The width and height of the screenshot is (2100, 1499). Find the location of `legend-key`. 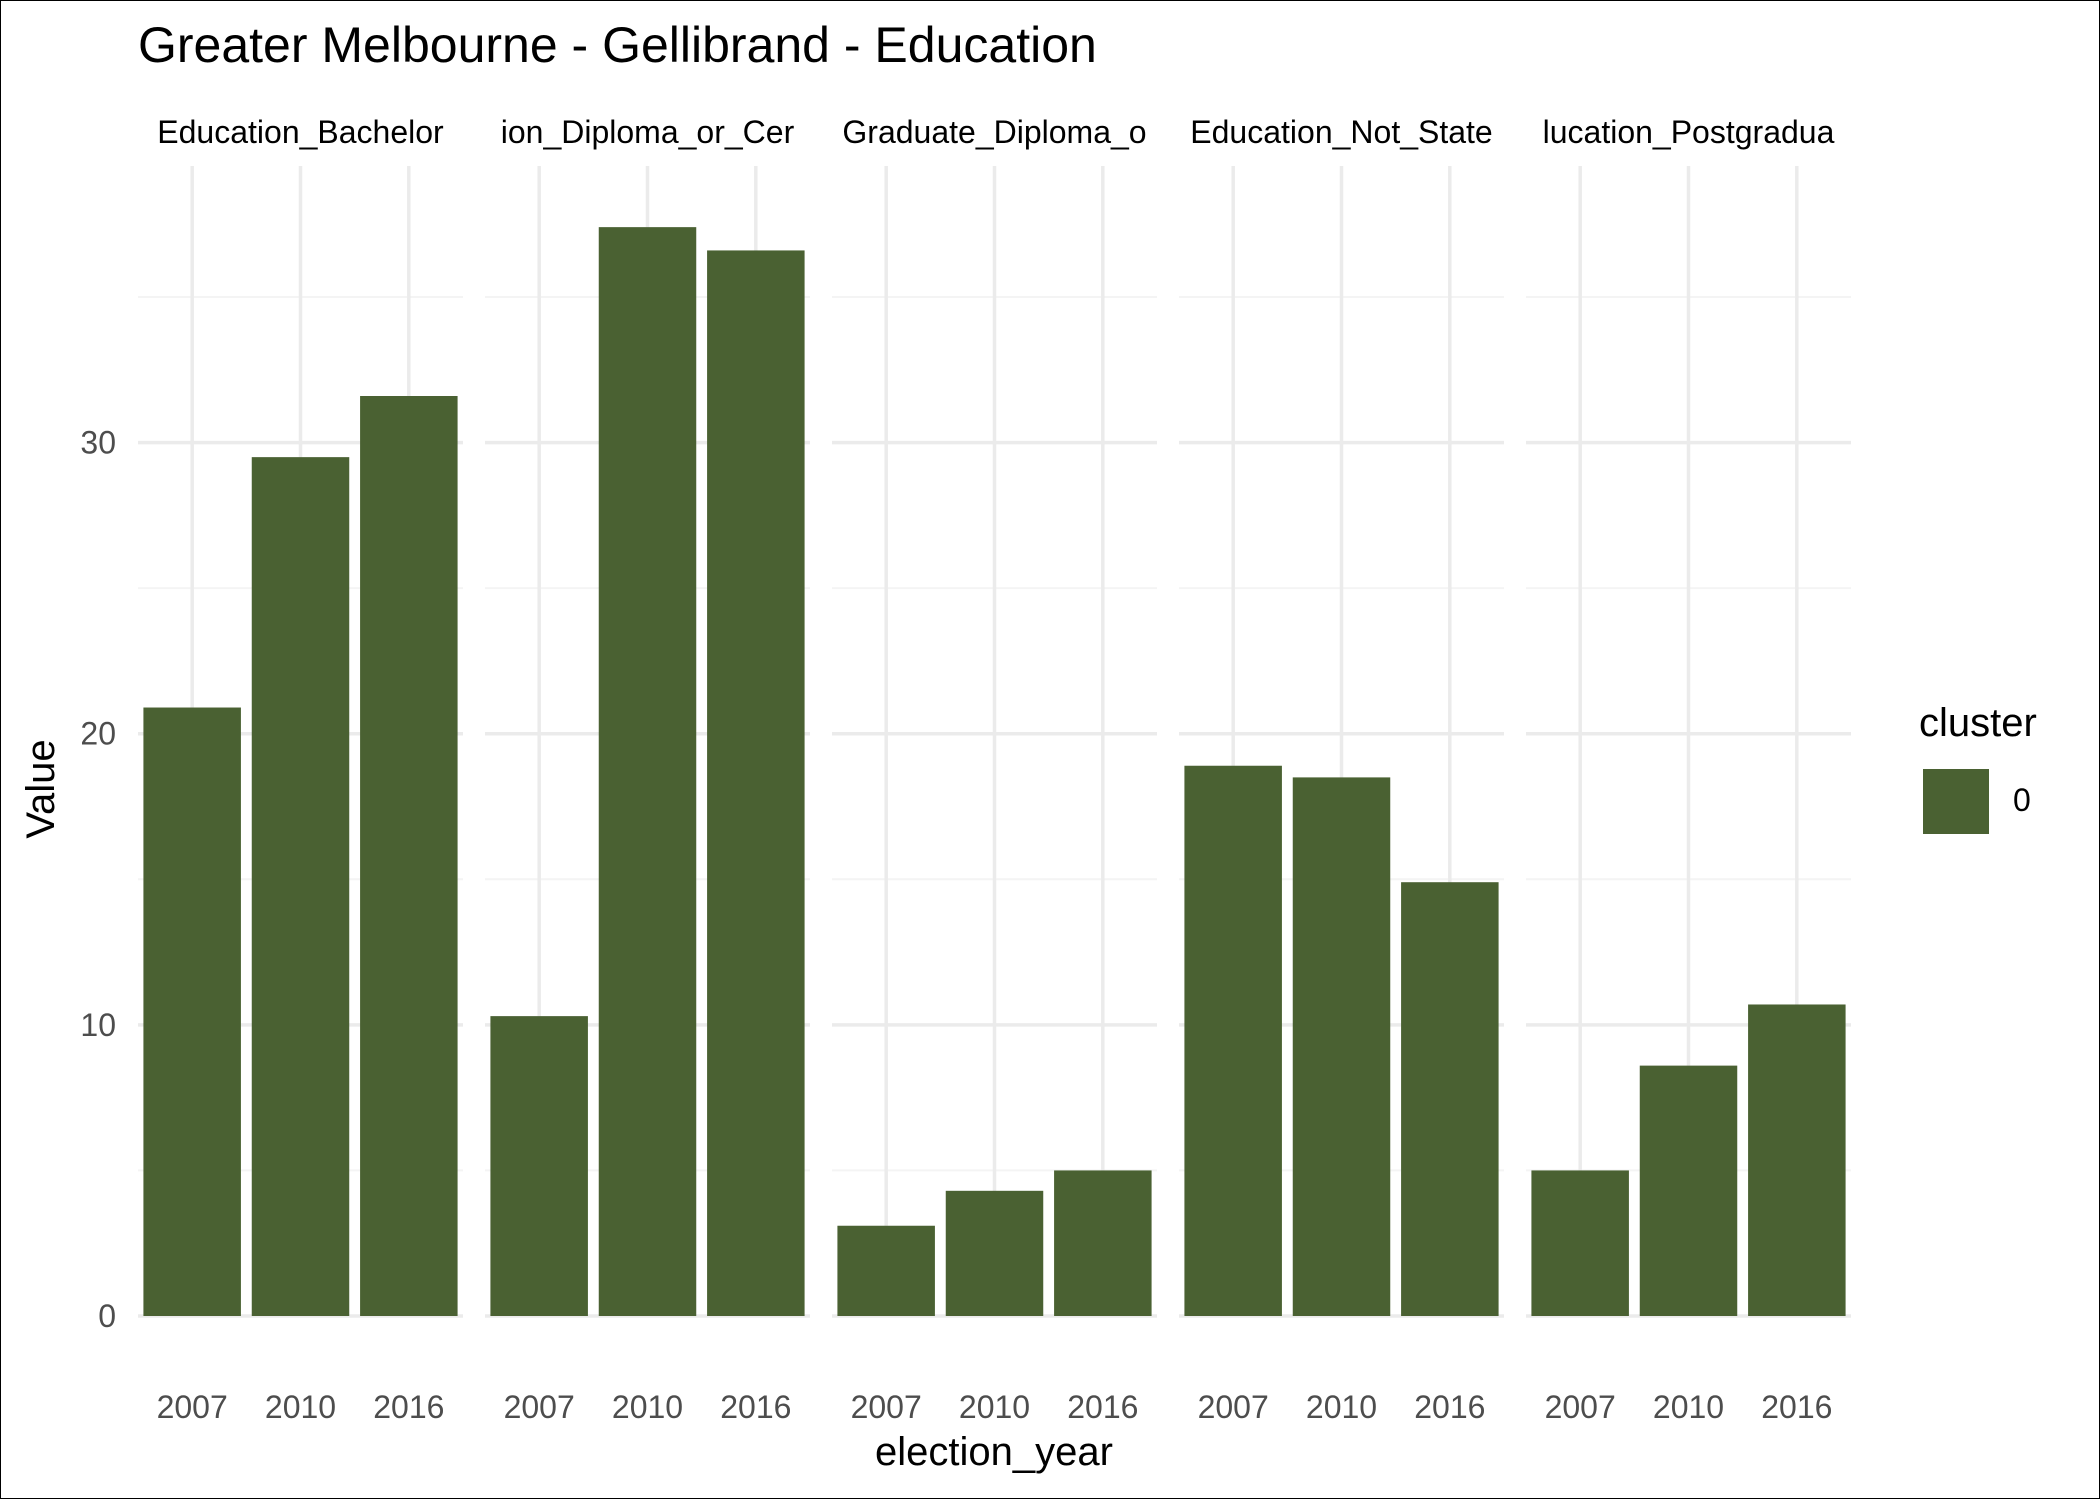

legend-key is located at coordinates (1956, 801).